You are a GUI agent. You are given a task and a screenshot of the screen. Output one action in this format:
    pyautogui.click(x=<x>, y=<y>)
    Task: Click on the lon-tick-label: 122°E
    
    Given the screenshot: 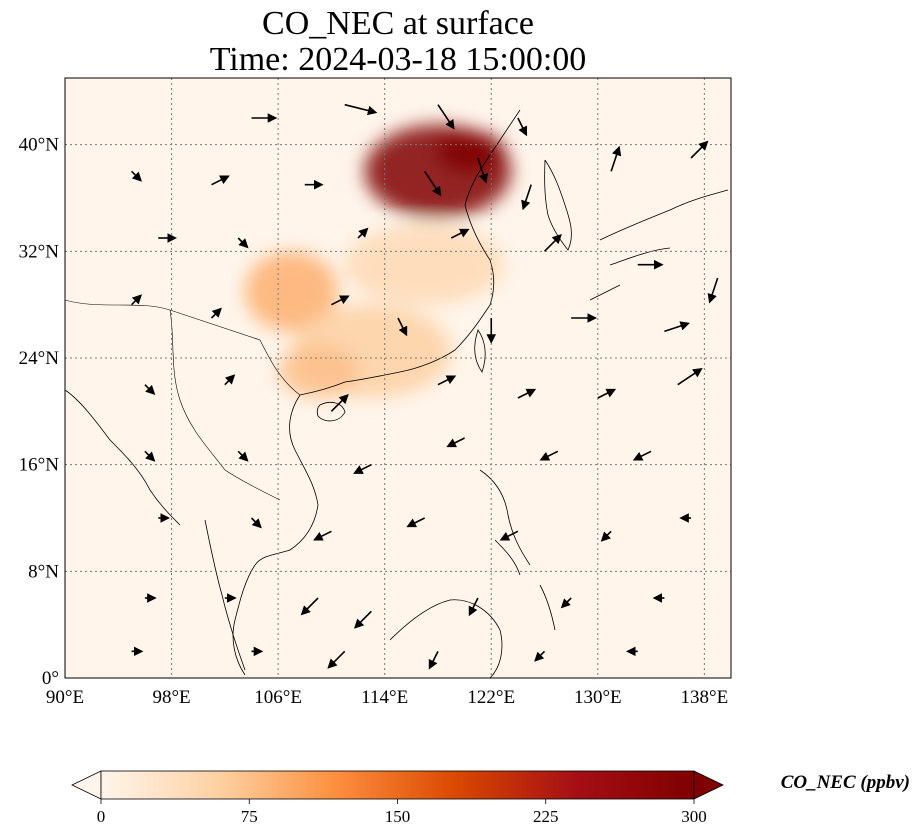 What is the action you would take?
    pyautogui.click(x=491, y=697)
    